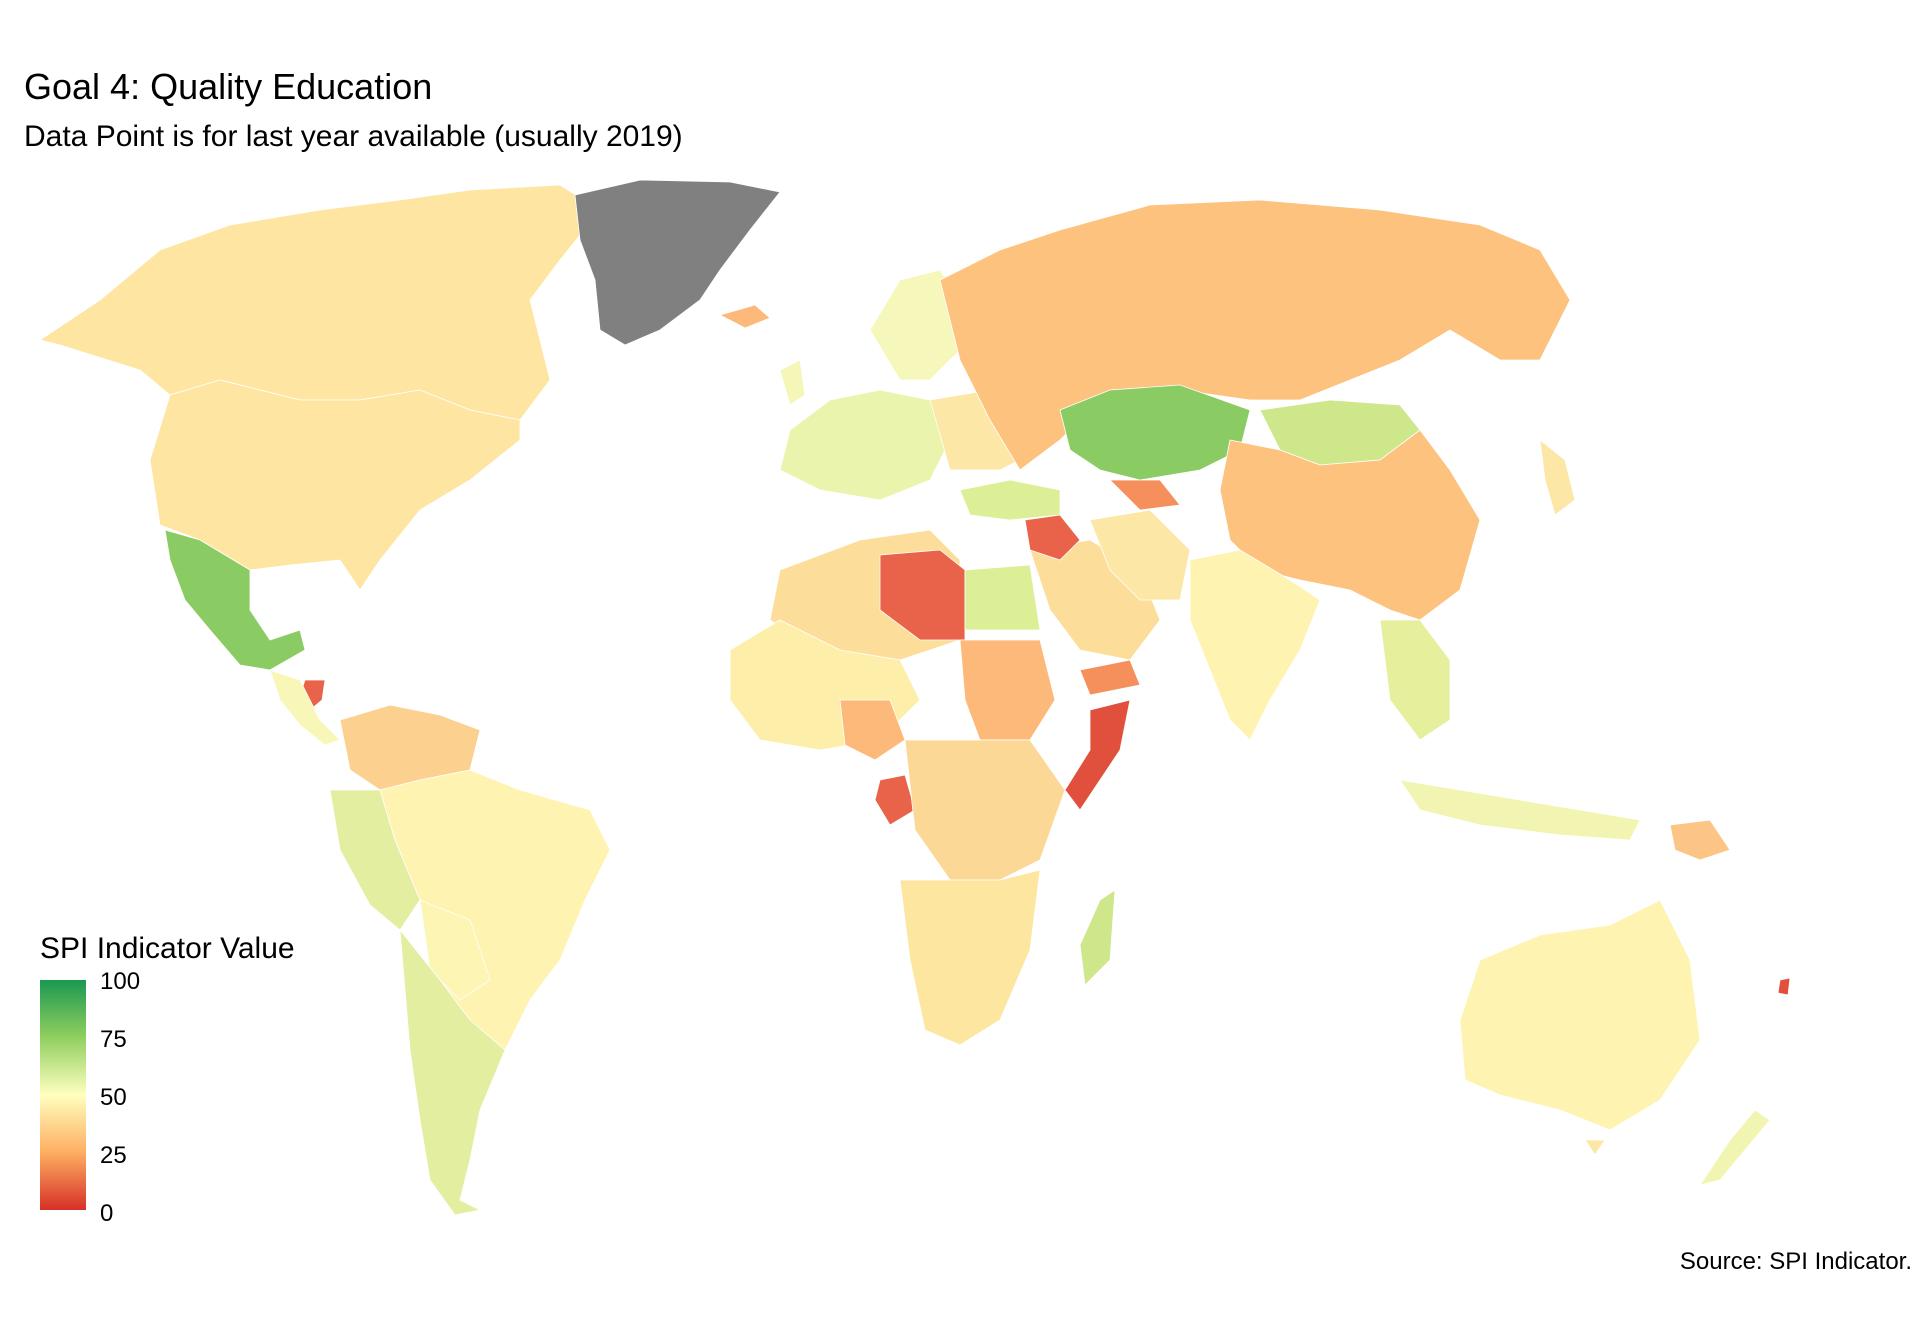 The height and width of the screenshot is (1344, 1920). What do you see at coordinates (455, 950) in the screenshot?
I see `country-bolivia-paraguay` at bounding box center [455, 950].